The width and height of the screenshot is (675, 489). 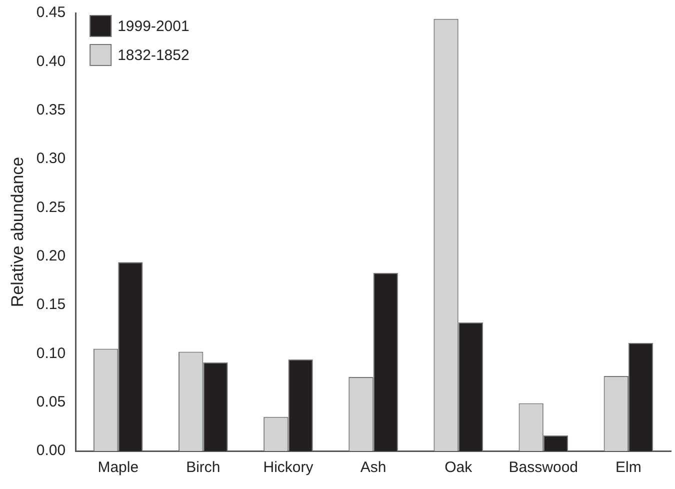 What do you see at coordinates (203, 467) in the screenshot?
I see `x-tick-label: Birch` at bounding box center [203, 467].